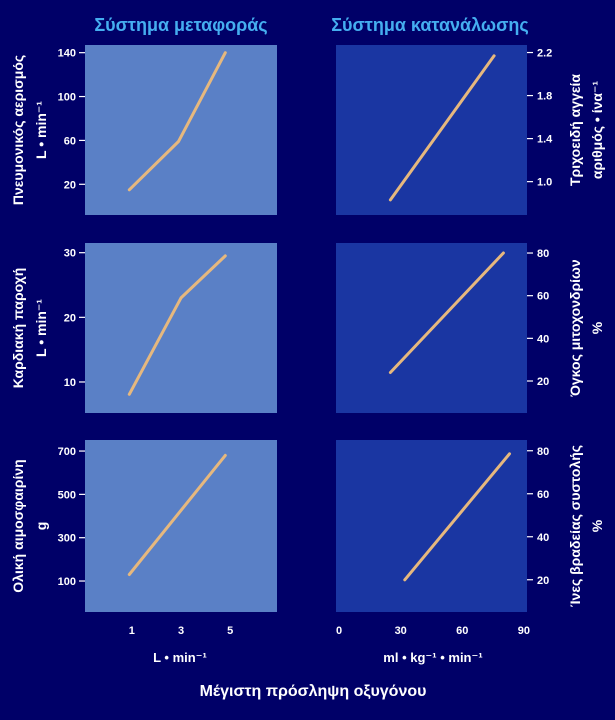 This screenshot has width=615, height=720. Describe the element at coordinates (597, 130) in the screenshot. I see `y-axis-unit: αριθμός • ίνα⁻¹` at that location.